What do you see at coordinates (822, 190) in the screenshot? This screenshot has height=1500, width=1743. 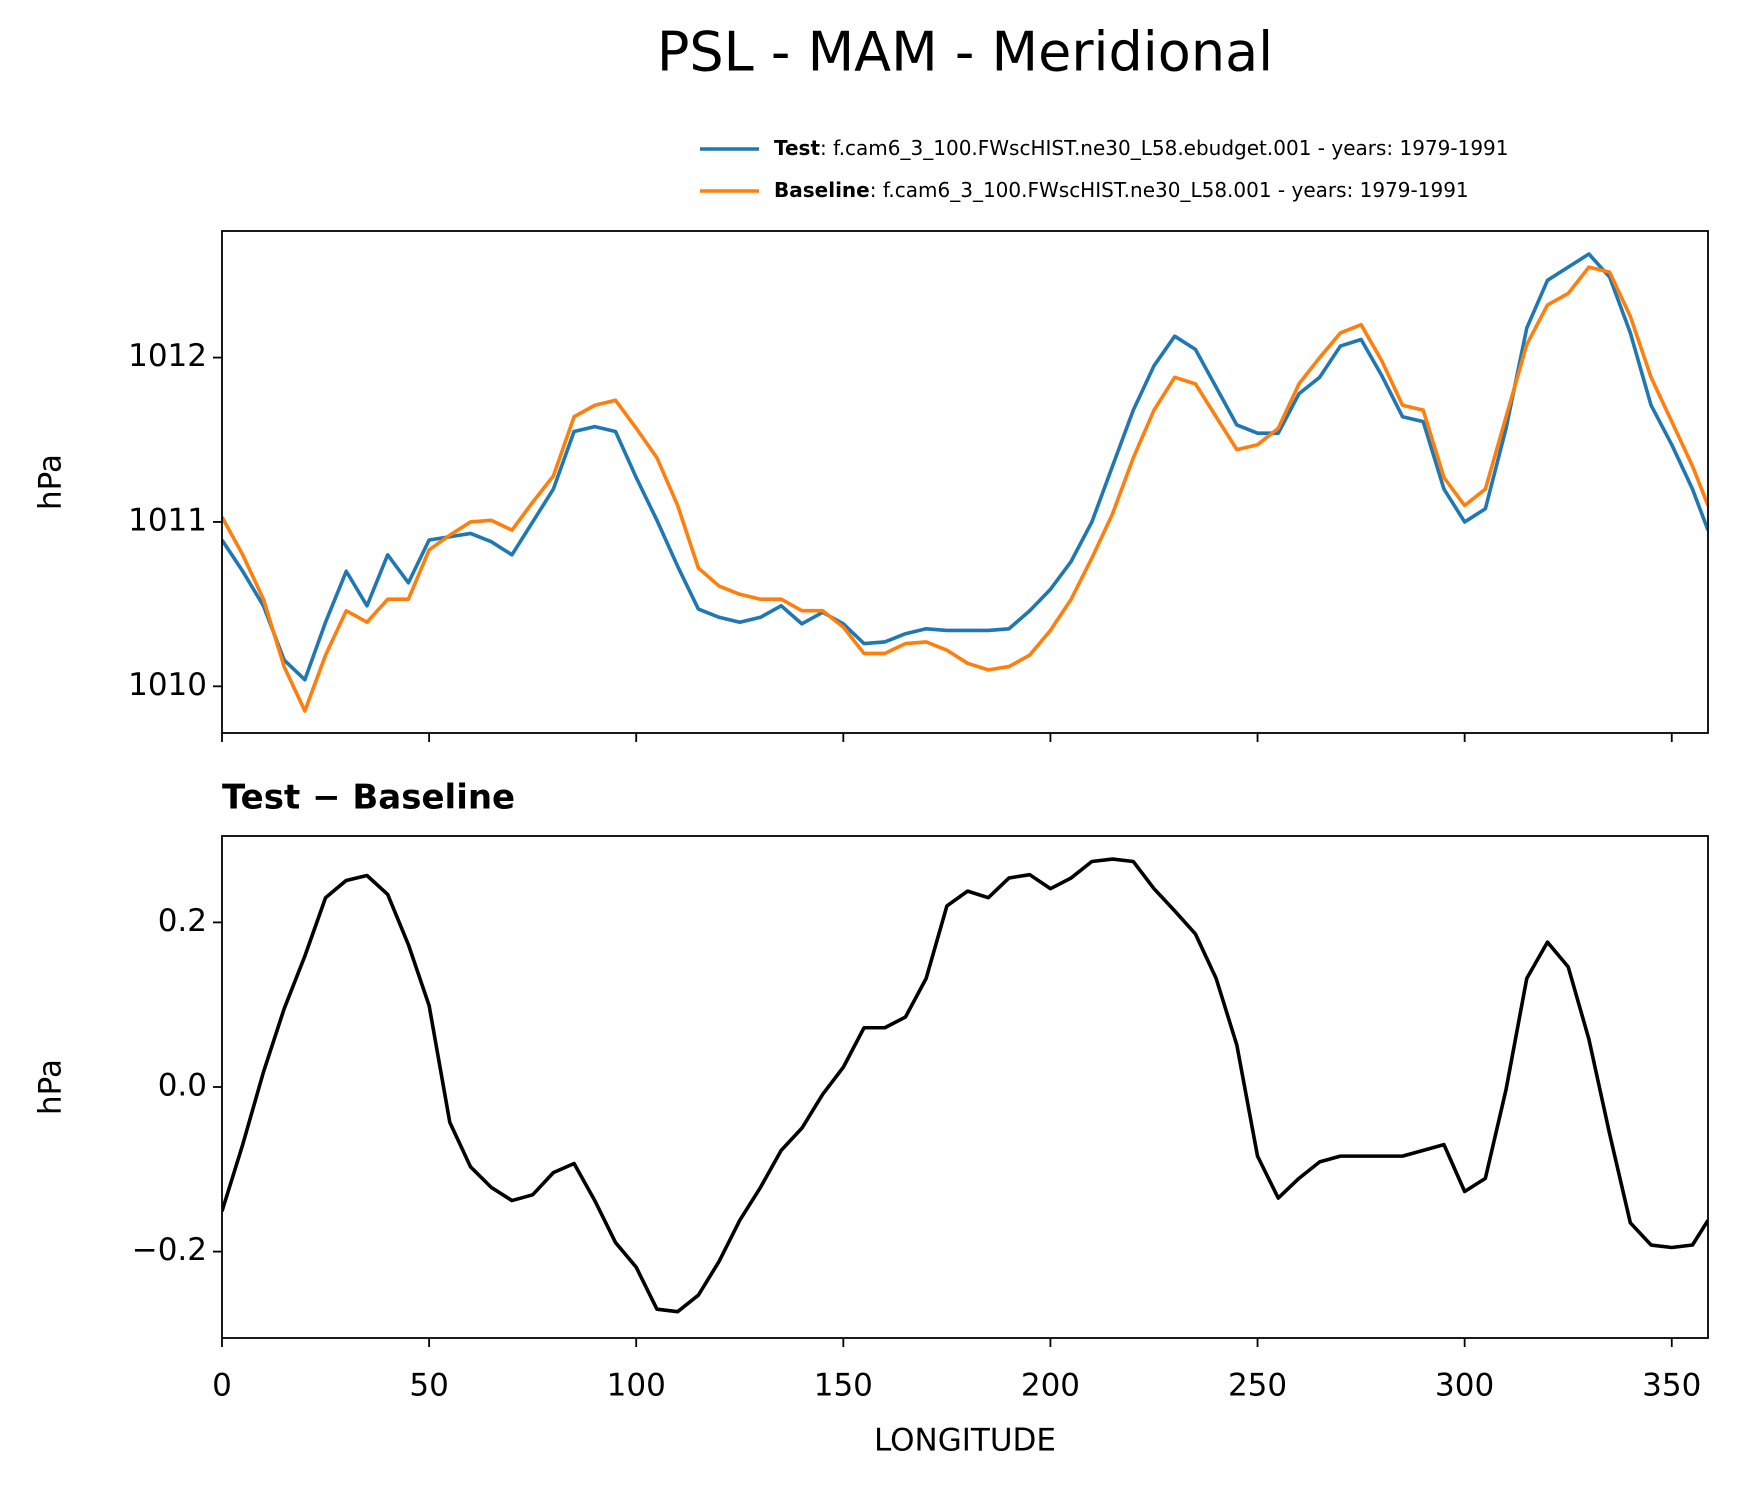 I see `legend-name: Baseline` at bounding box center [822, 190].